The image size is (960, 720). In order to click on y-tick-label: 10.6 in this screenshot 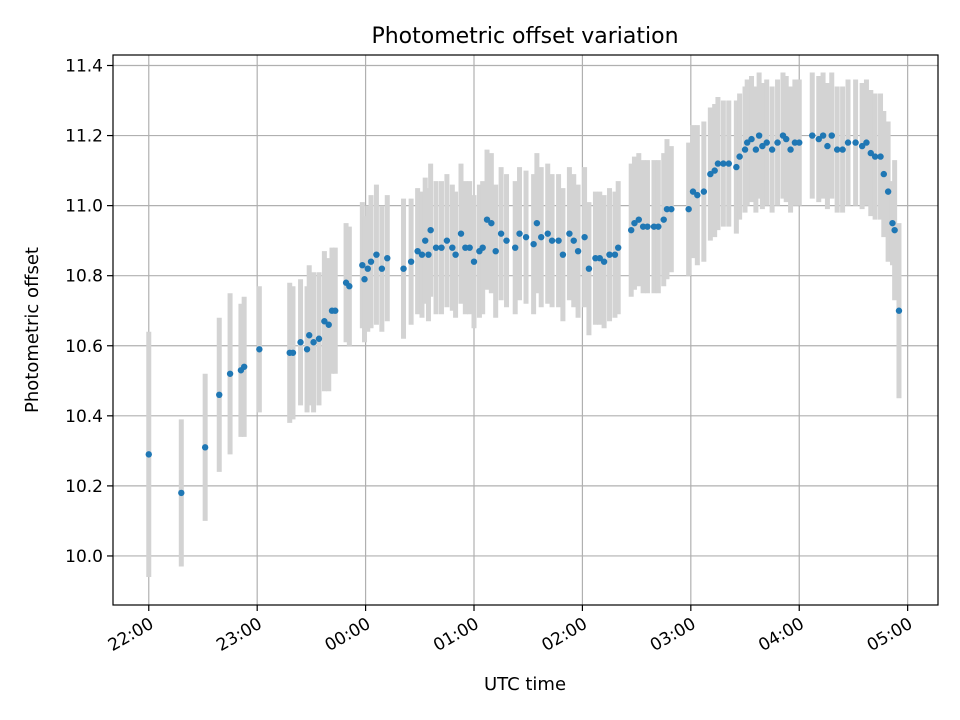, I will do `click(84, 347)`.